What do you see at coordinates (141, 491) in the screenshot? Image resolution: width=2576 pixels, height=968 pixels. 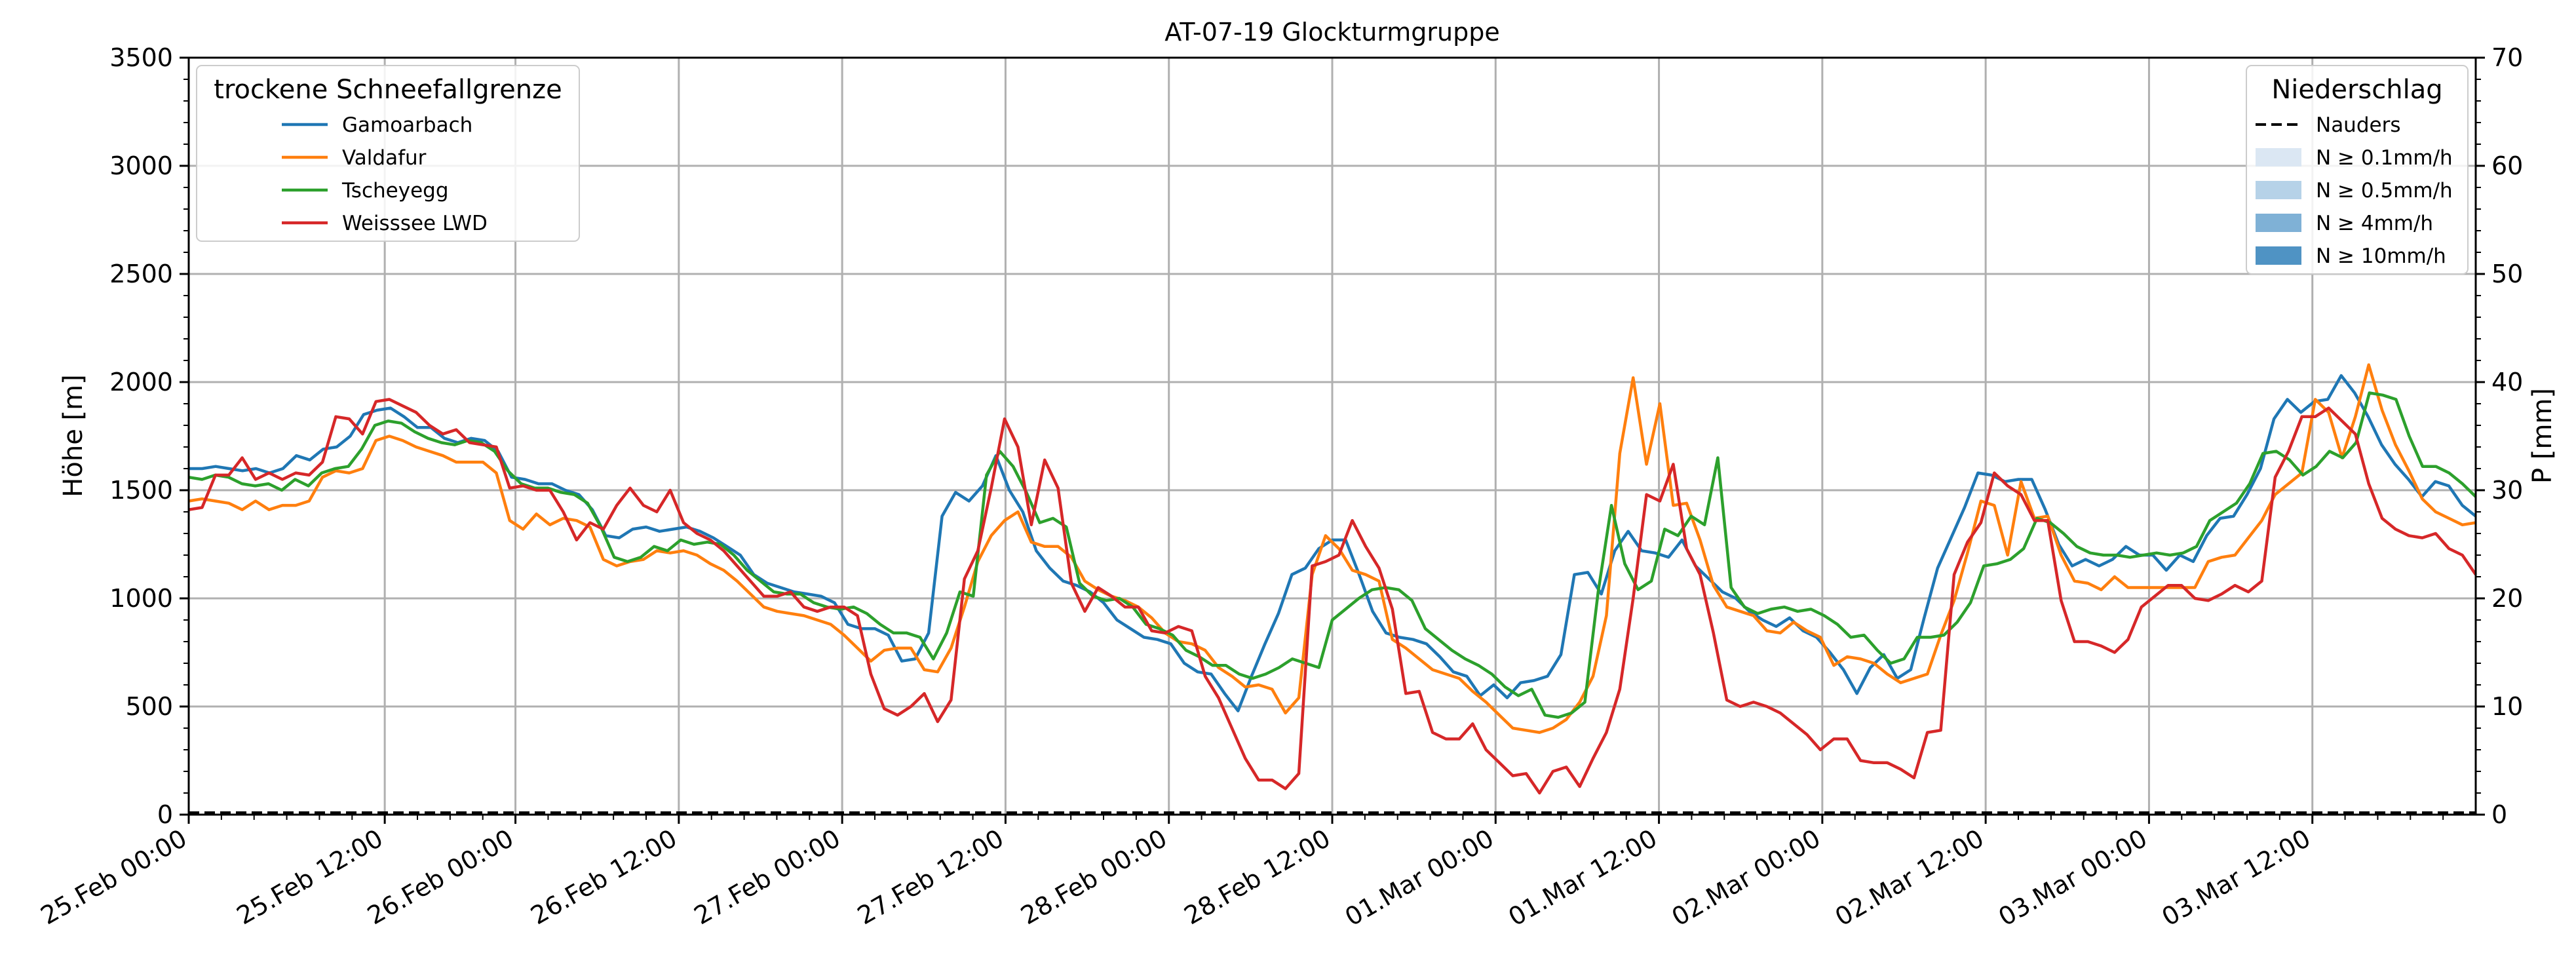 I see `y-left-tick-label: 1500` at bounding box center [141, 491].